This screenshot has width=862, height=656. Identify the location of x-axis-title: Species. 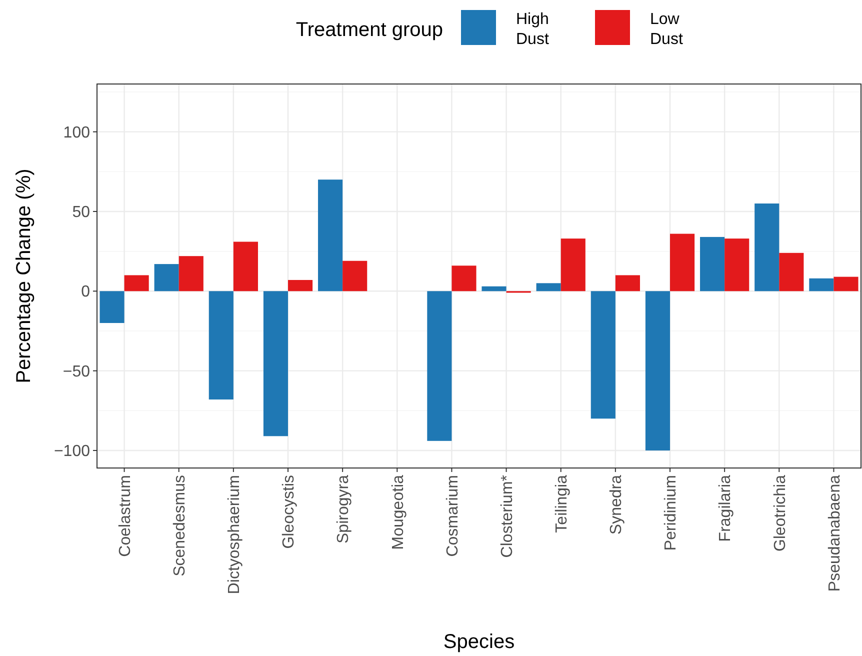
(479, 642).